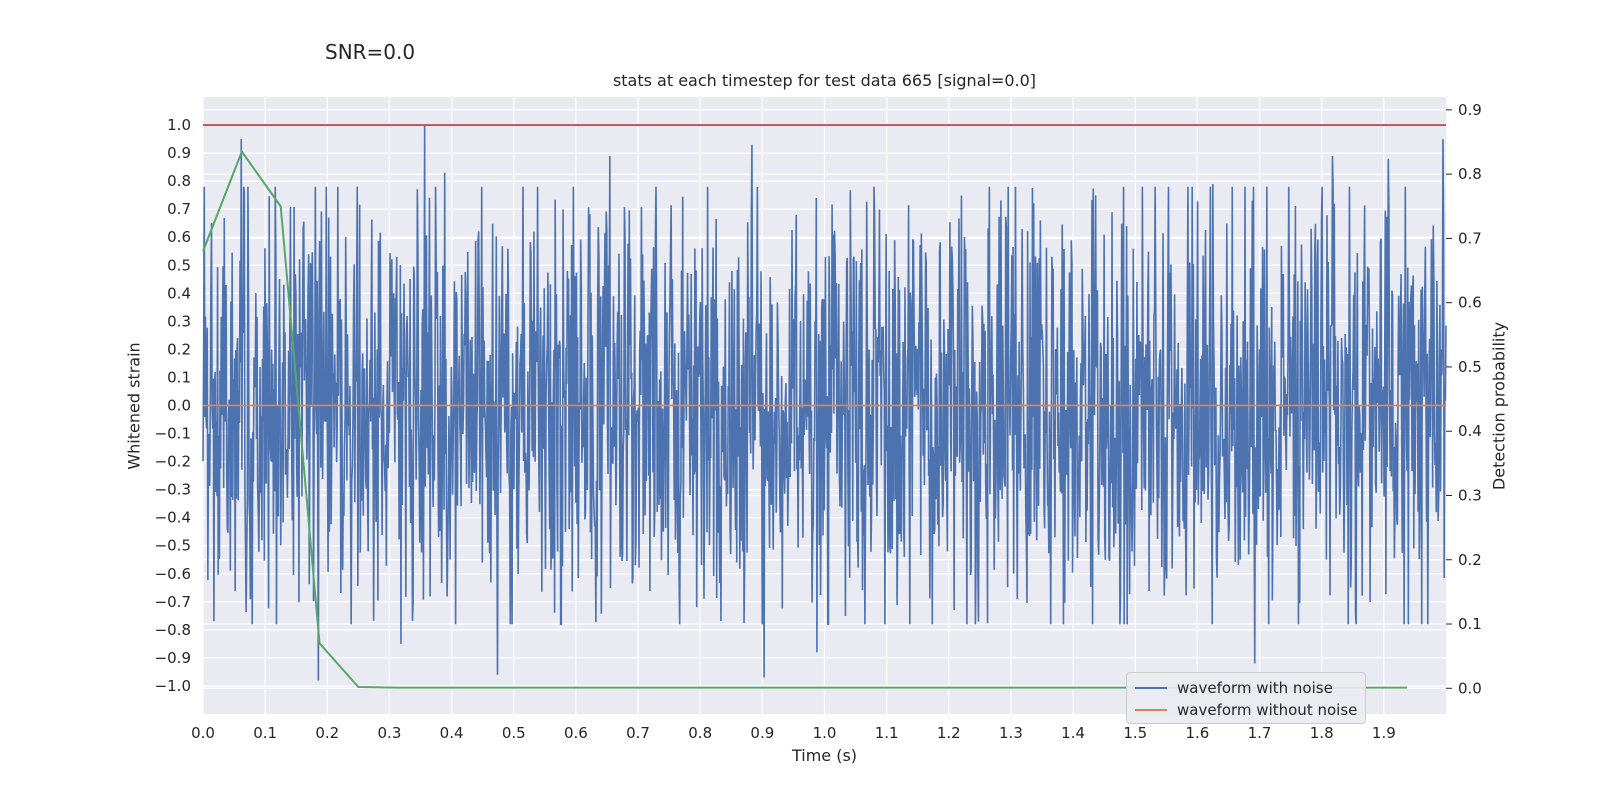 This screenshot has width=1600, height=800. I want to click on y-tick-label: −1.0, so click(173, 686).